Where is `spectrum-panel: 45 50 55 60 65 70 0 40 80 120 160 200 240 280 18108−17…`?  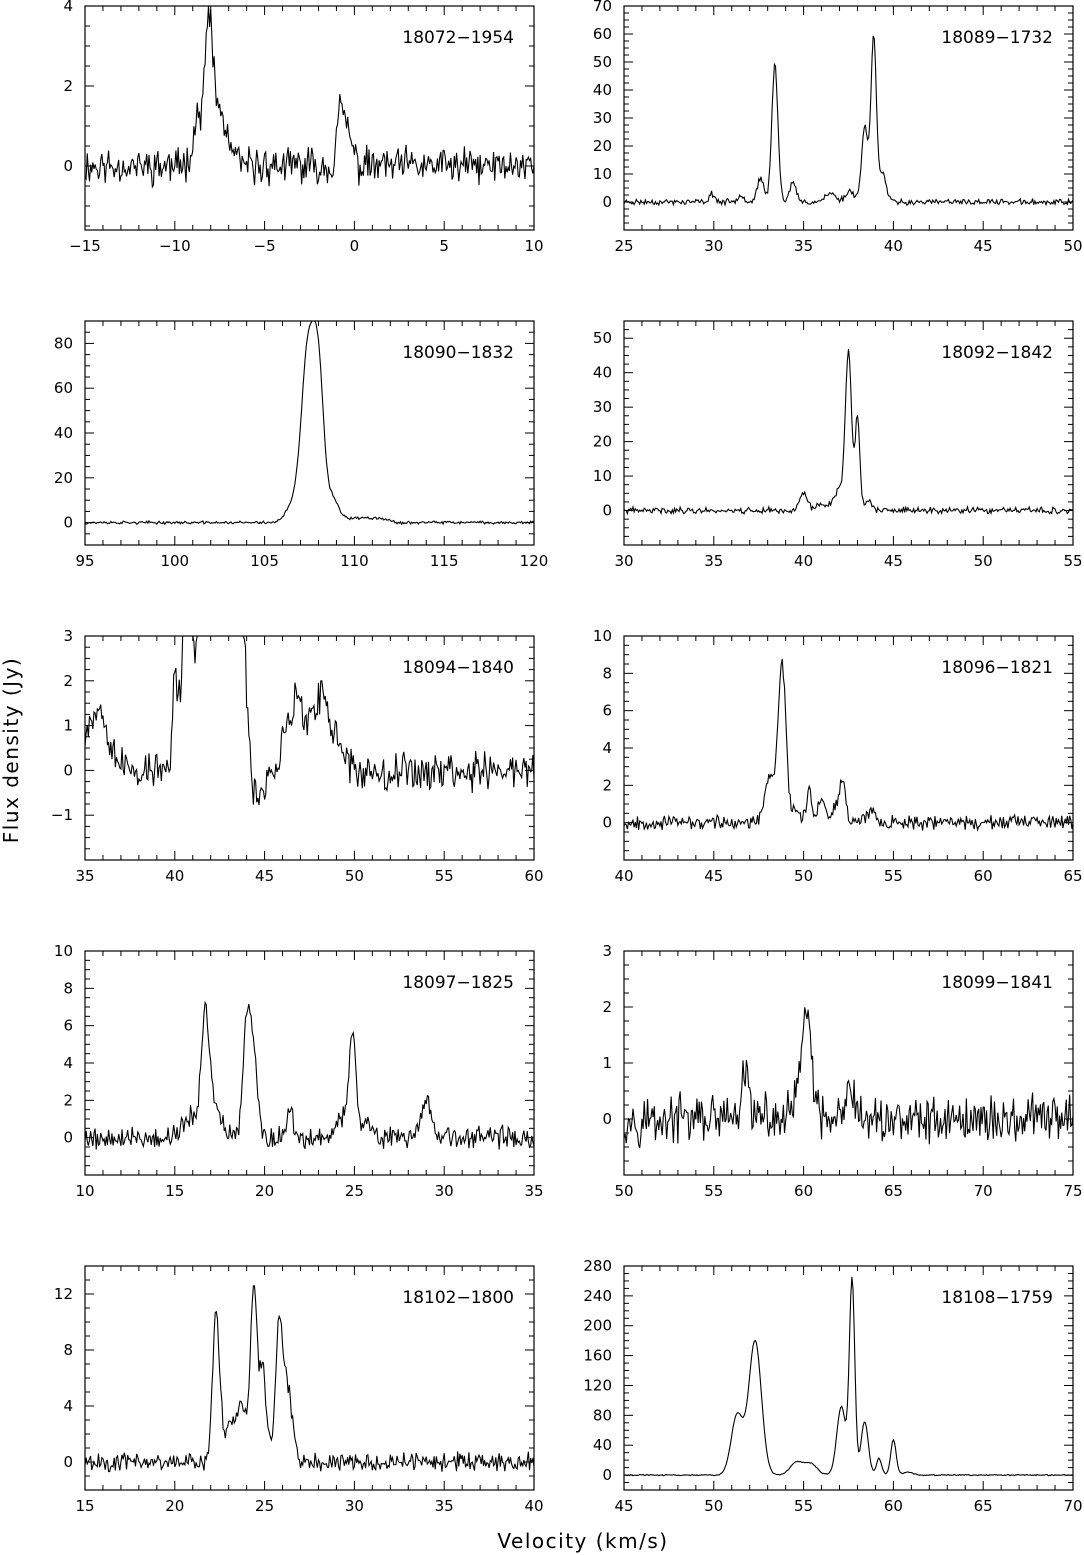 spectrum-panel: 45 50 55 60 65 70 0 40 80 120 160 200 240 280 18108−17… is located at coordinates (832, 1386).